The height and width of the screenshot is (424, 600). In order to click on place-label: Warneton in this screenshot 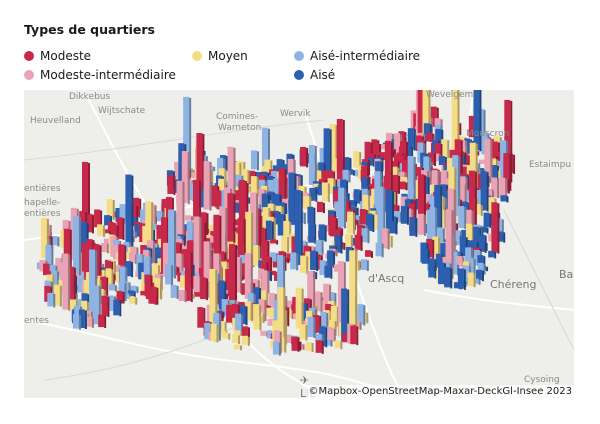, I will do `click(240, 128)`.